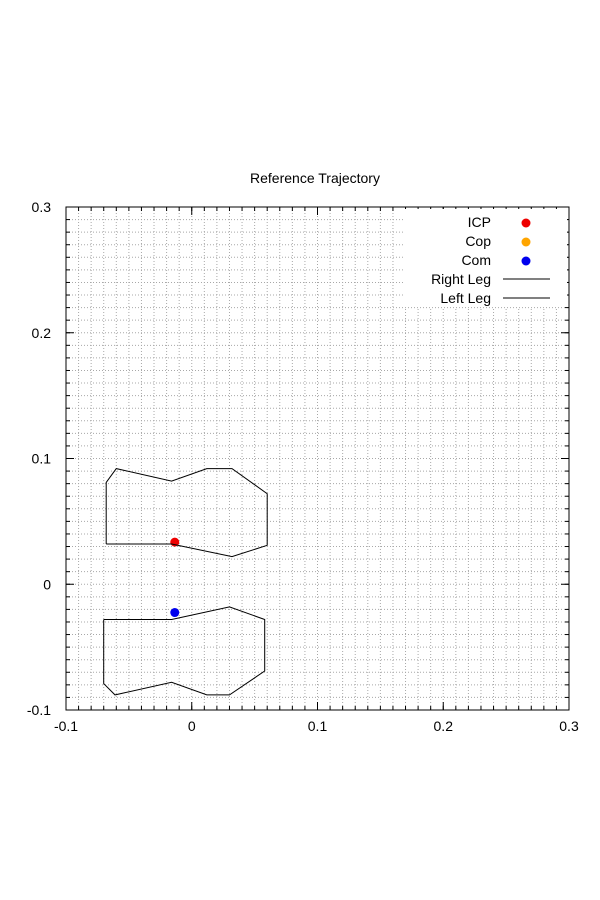  What do you see at coordinates (526, 223) in the screenshot?
I see `legend-swatch-icp` at bounding box center [526, 223].